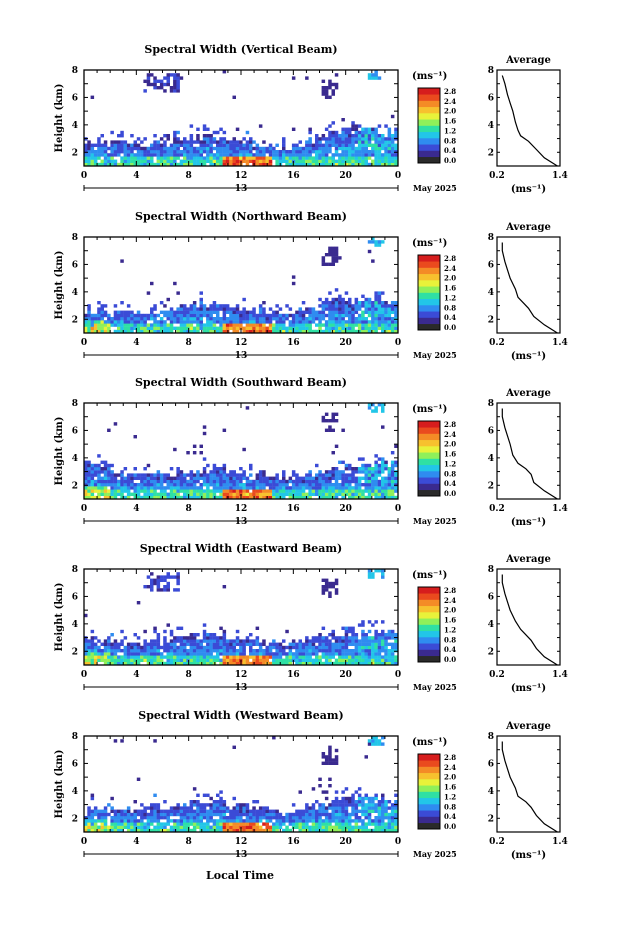 The width and height of the screenshot is (619, 929). Describe the element at coordinates (528, 60) in the screenshot. I see `average-title: Average` at that location.